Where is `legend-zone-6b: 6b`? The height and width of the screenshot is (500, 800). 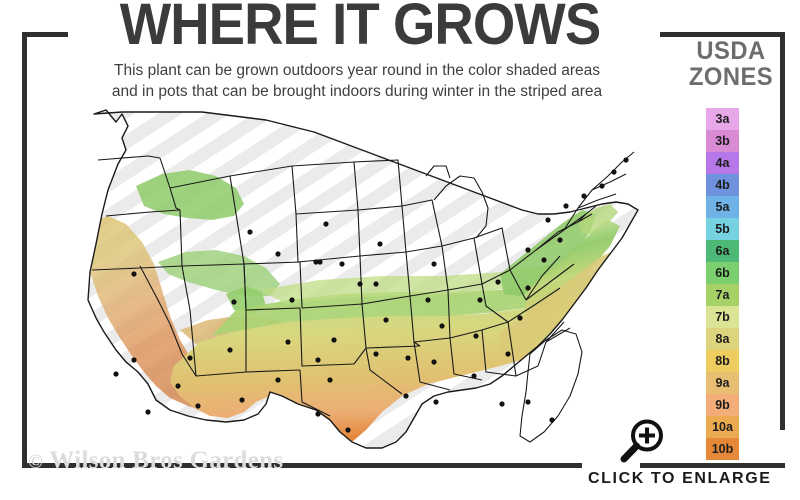 legend-zone-6b: 6b is located at coordinates (722, 273).